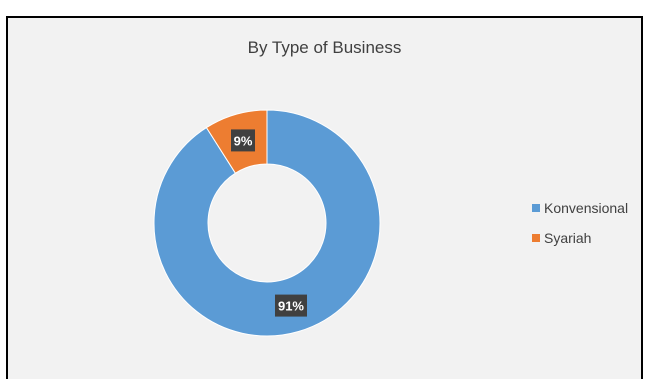 This screenshot has width=648, height=381. Describe the element at coordinates (568, 238) in the screenshot. I see `legend-label-syariah: Syariah` at that location.